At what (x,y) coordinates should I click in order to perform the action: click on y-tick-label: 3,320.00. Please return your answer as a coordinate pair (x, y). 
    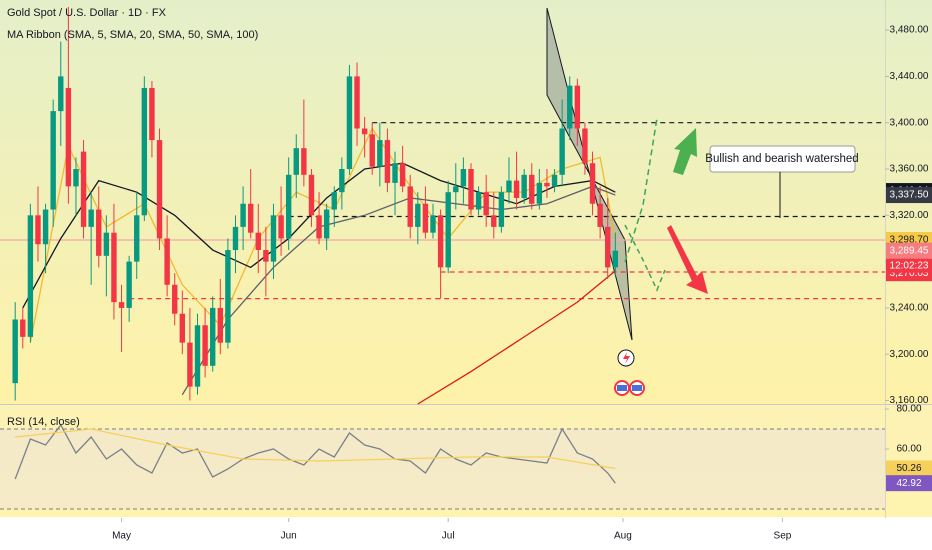
    Looking at the image, I should click on (909, 215).